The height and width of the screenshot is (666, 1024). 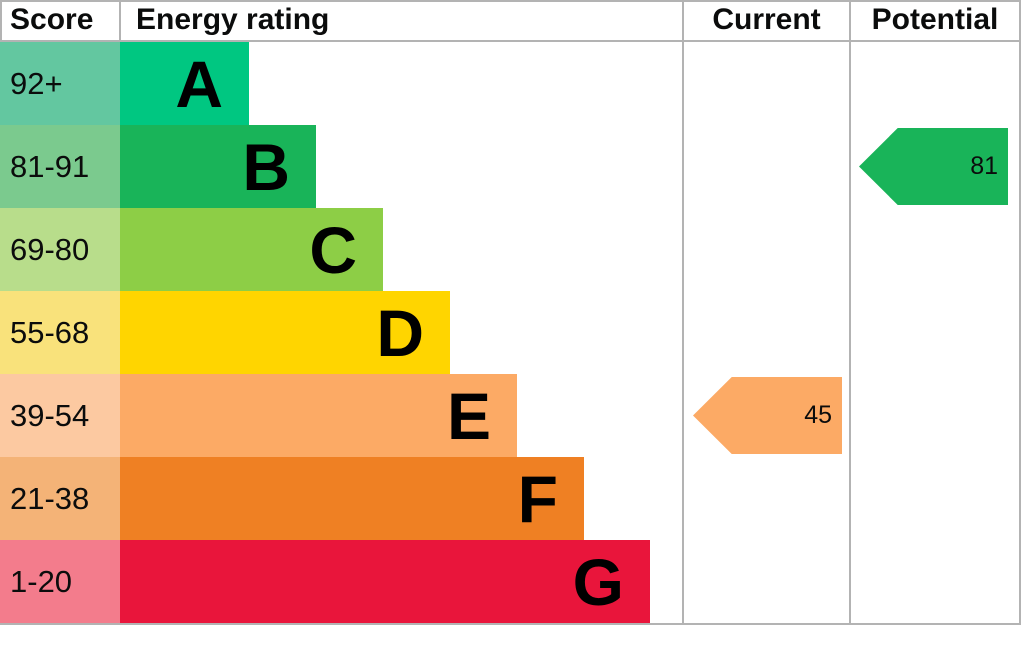 What do you see at coordinates (251, 249) in the screenshot?
I see `band-bar-c: C` at bounding box center [251, 249].